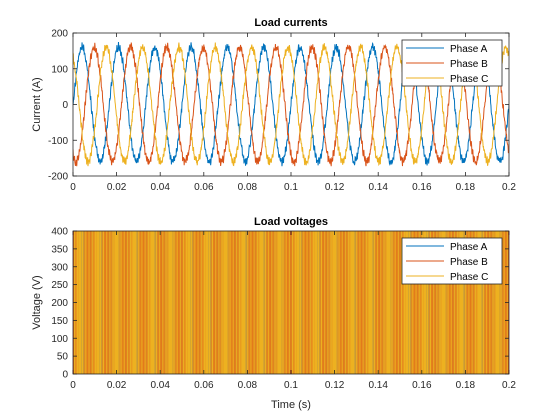 This screenshot has width=560, height=420. What do you see at coordinates (59, 232) in the screenshot?
I see `y-tick-label: 400` at bounding box center [59, 232].